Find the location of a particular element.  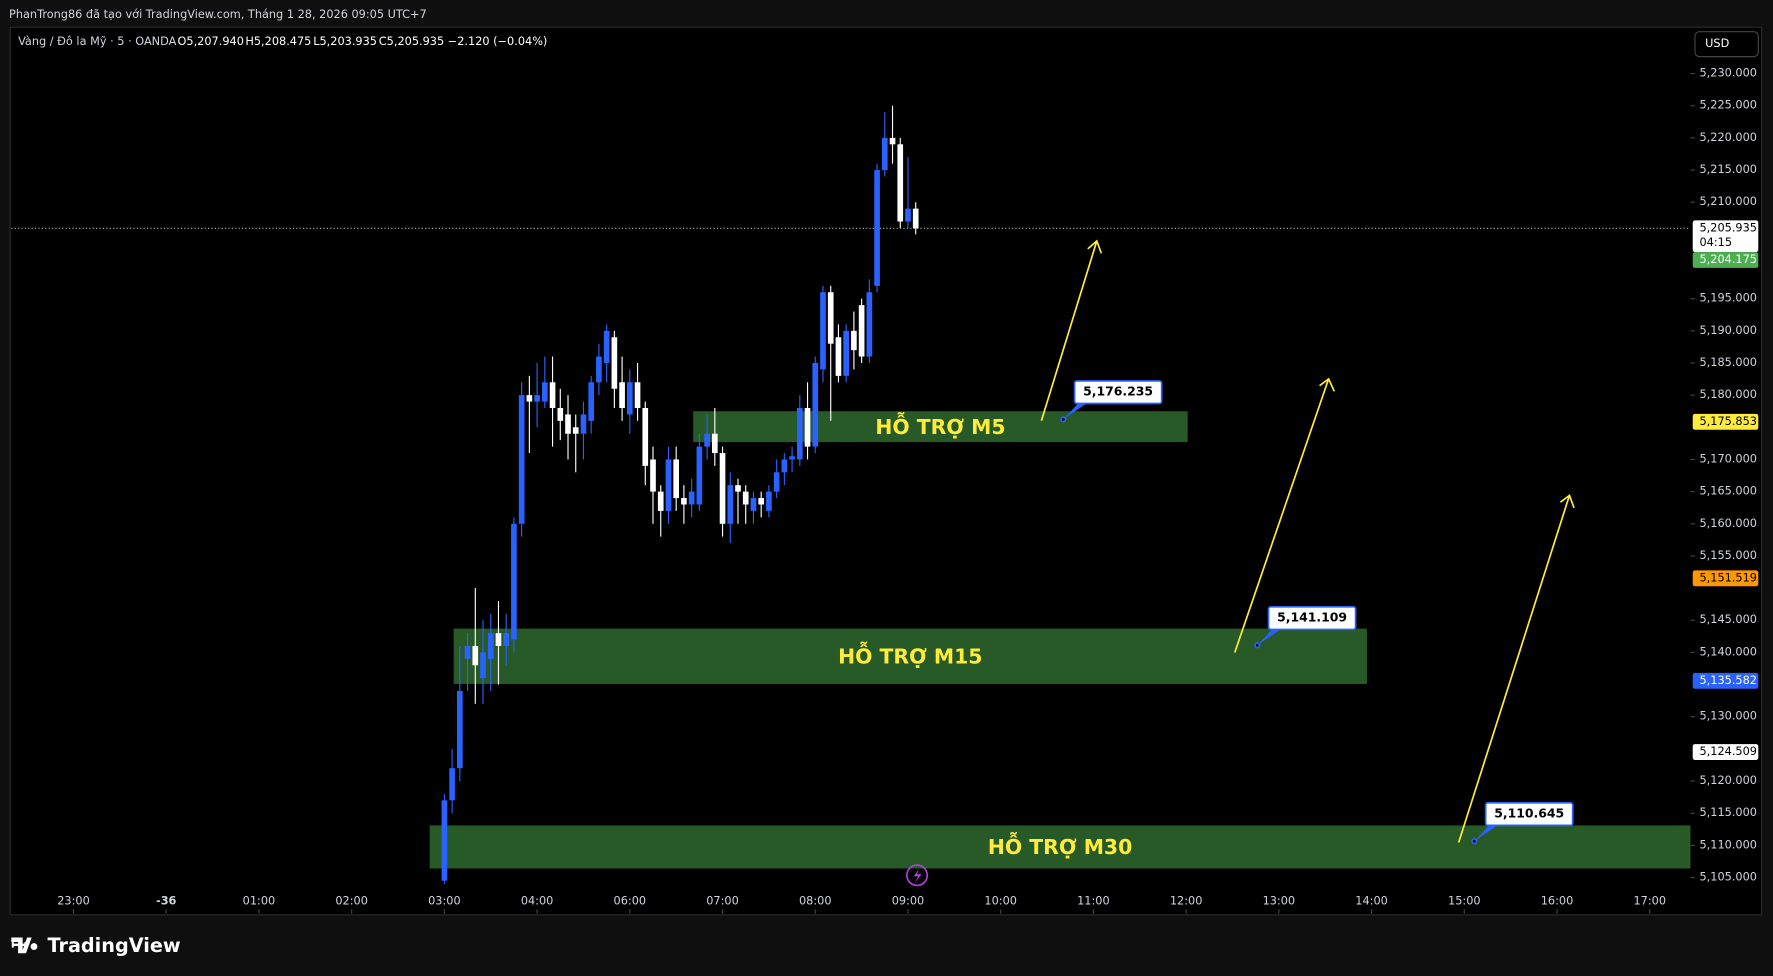

y-tick-label: 5,120.000 is located at coordinates (1729, 780).